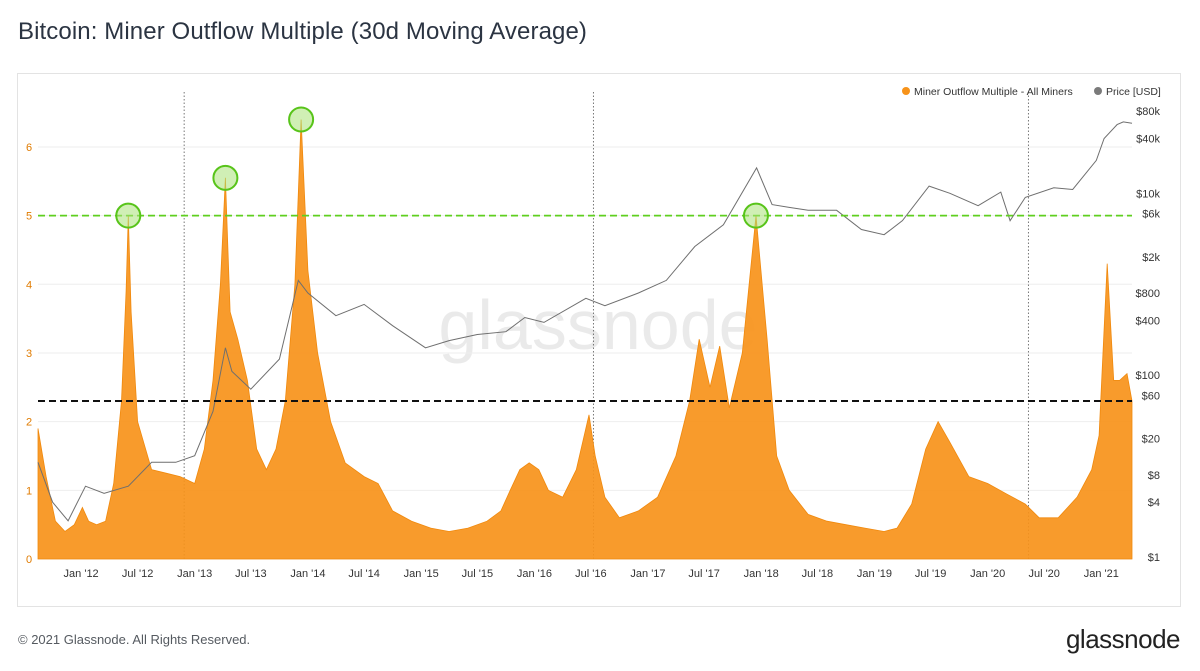  What do you see at coordinates (1154, 503) in the screenshot?
I see `y-right-tick-label: $4` at bounding box center [1154, 503].